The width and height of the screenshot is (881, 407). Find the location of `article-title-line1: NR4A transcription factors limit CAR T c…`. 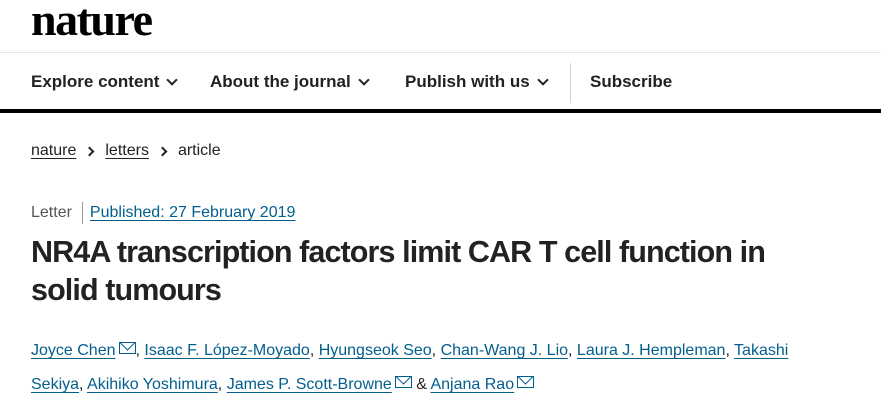

article-title-line1: NR4A transcription factors limit CAR T c… is located at coordinates (398, 252).